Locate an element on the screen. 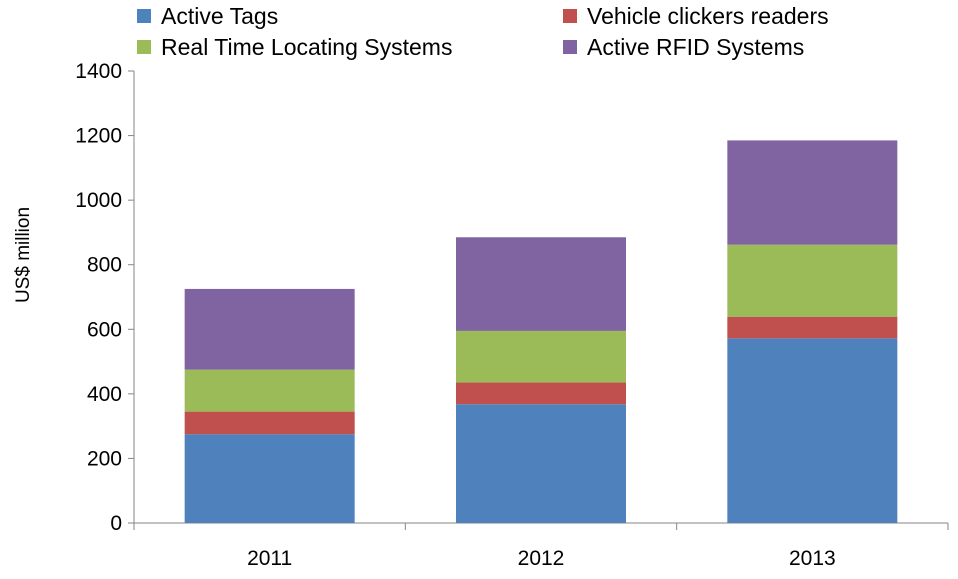  bar-segment-real-time-locating-systems-2012 is located at coordinates (541, 356).